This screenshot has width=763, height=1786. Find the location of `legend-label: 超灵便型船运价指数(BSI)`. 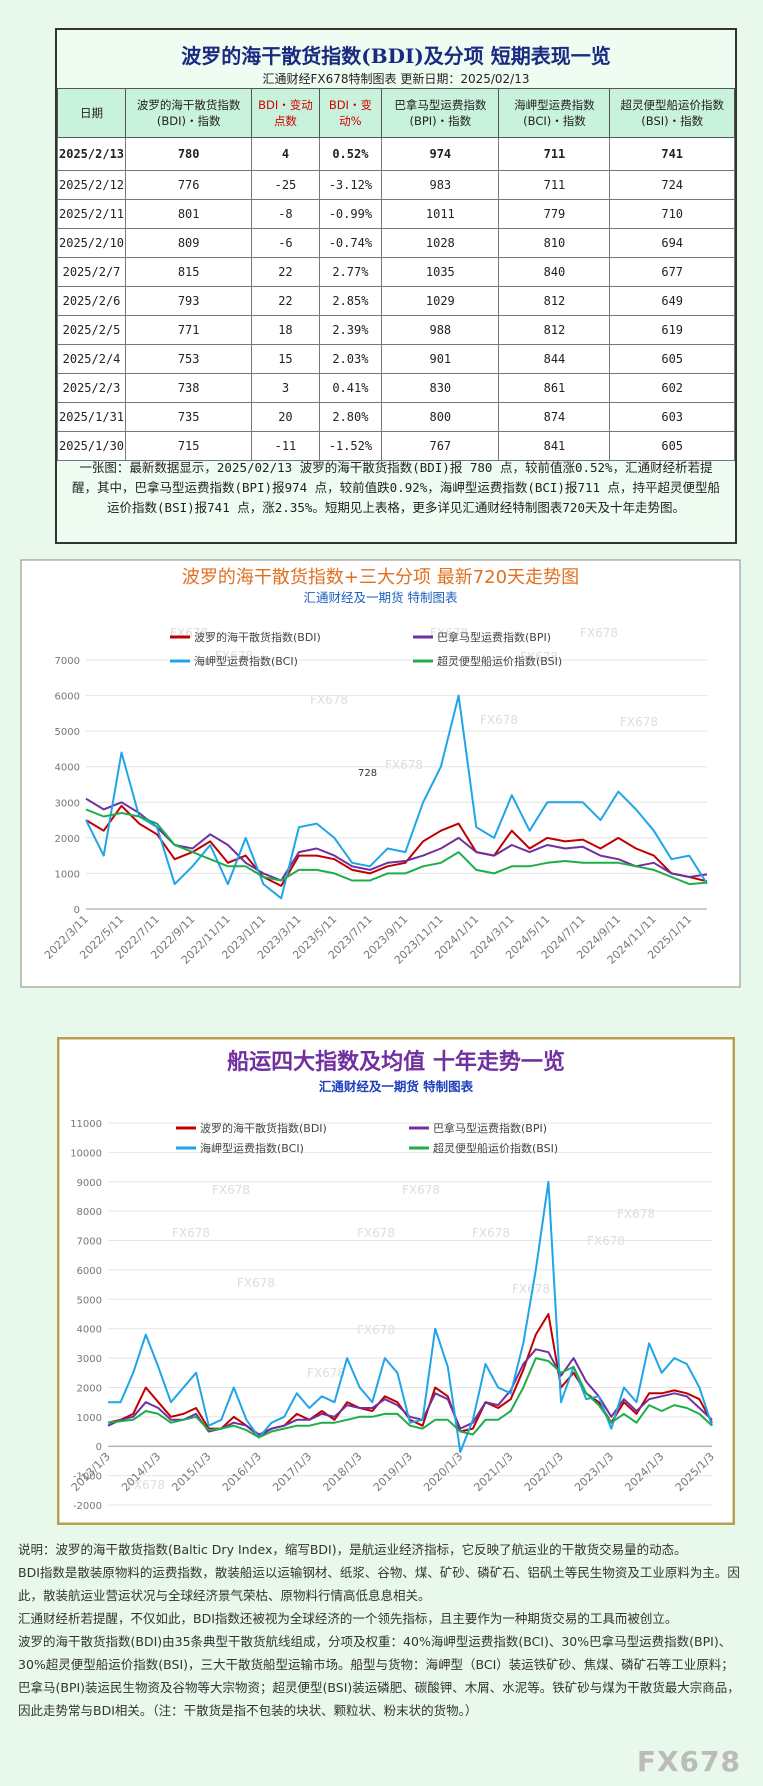

legend-label: 超灵便型船运价指数(BSI) is located at coordinates (495, 1148).